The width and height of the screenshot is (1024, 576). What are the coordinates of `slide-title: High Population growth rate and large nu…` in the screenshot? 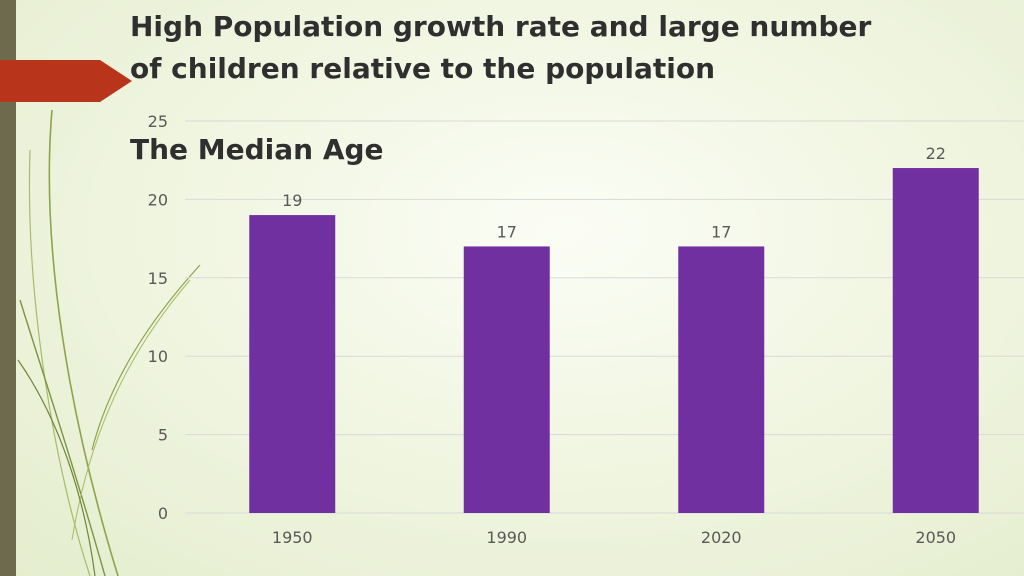 It's located at (501, 47).